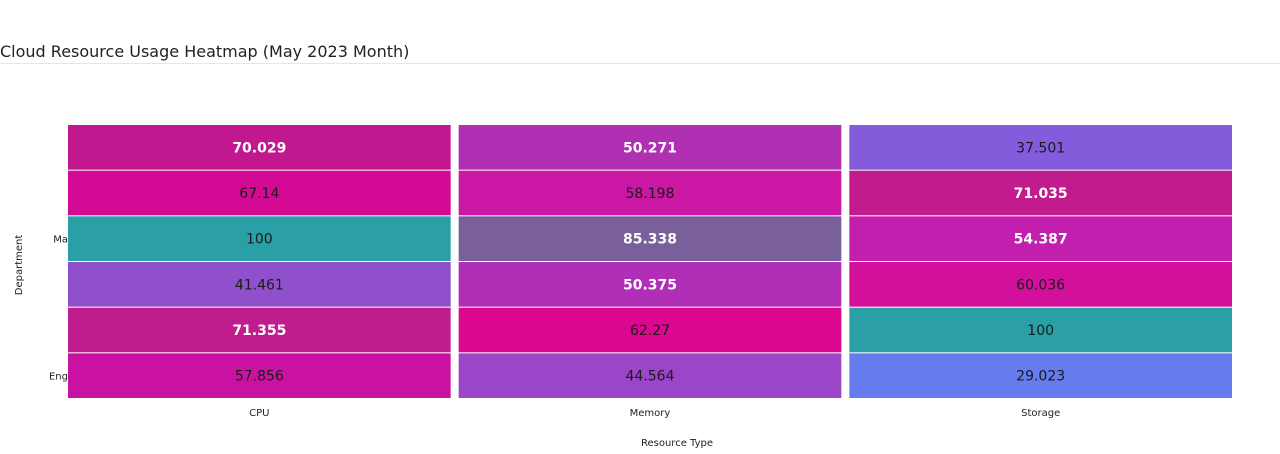 Image resolution: width=1280 pixels, height=454 pixels. Describe the element at coordinates (1040, 413) in the screenshot. I see `x-tick-label: Storage` at that location.